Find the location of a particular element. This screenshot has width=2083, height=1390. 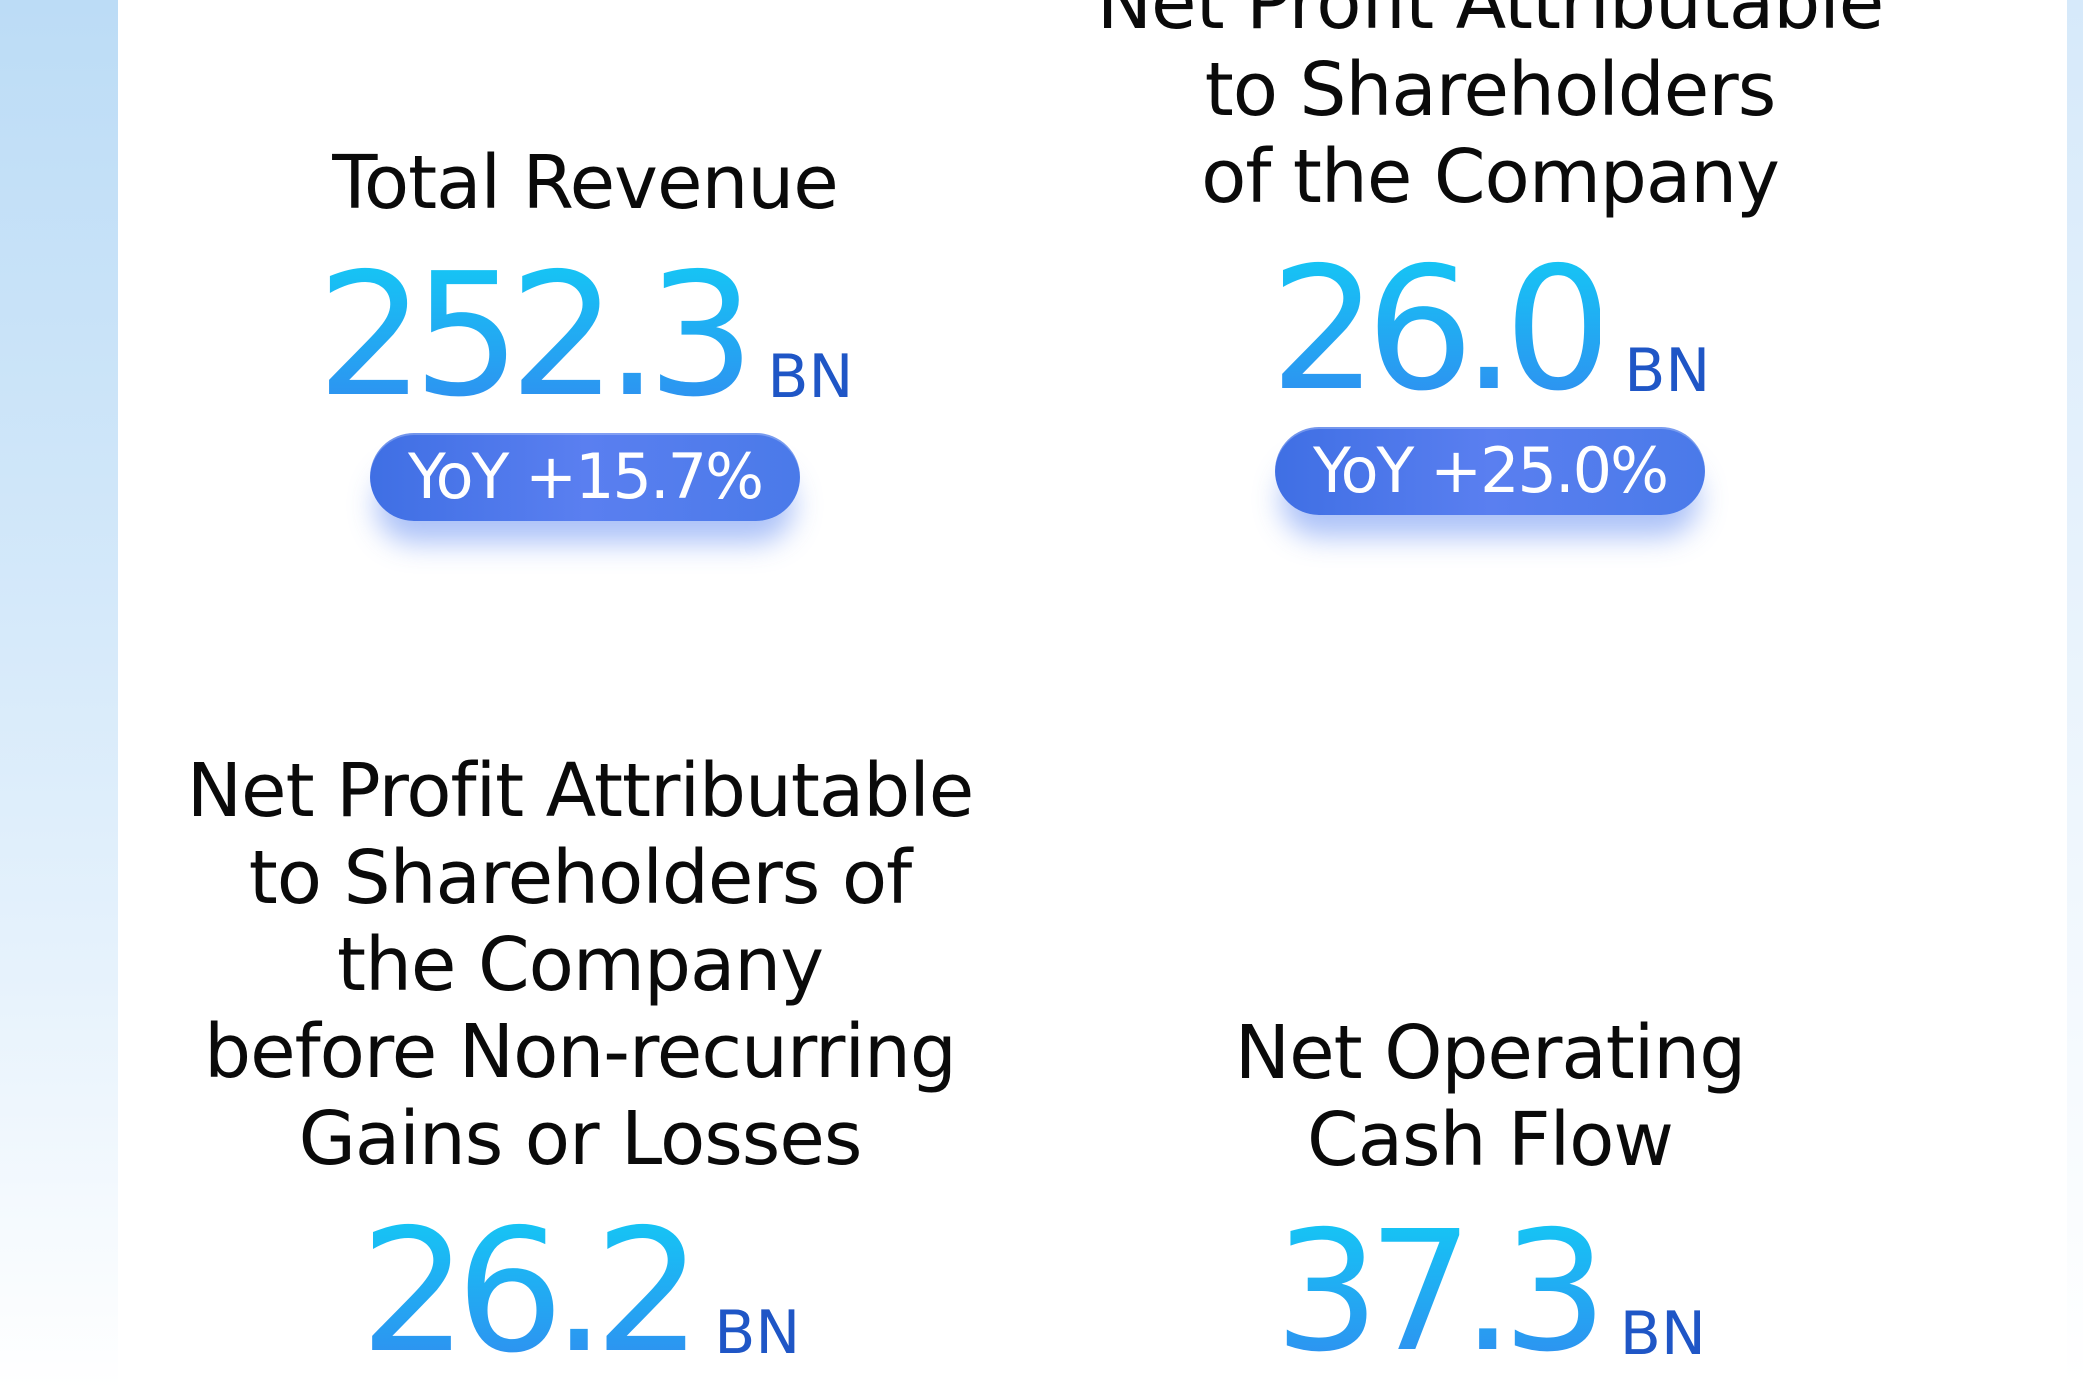

metric-value-row: 26.2 BN is located at coordinates (580, 1291).